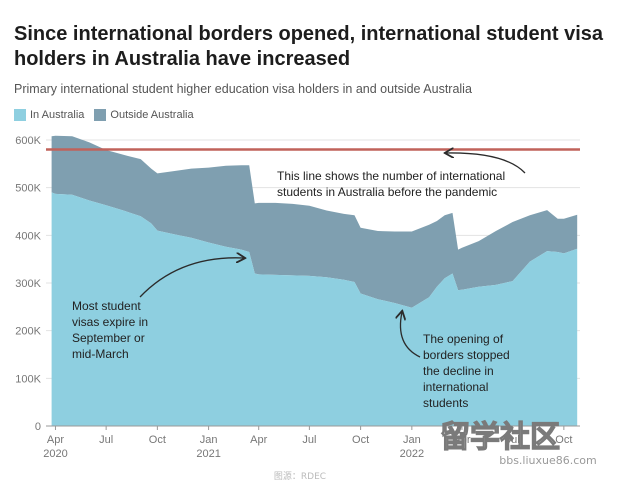  I want to click on legend-swatch-in-australia, so click(20, 115).